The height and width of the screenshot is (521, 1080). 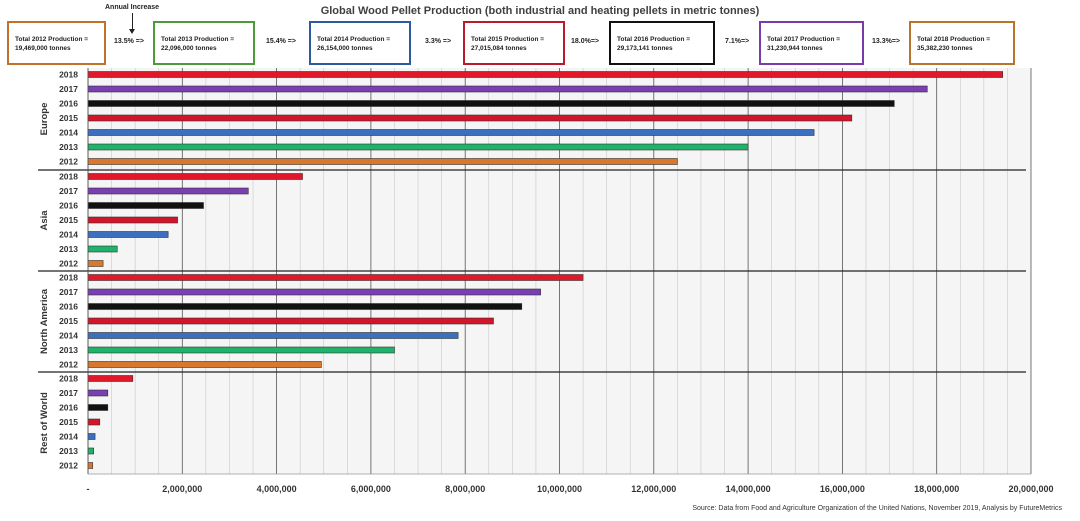 I want to click on annual-increase-value: 13.3%=>, so click(x=886, y=41).